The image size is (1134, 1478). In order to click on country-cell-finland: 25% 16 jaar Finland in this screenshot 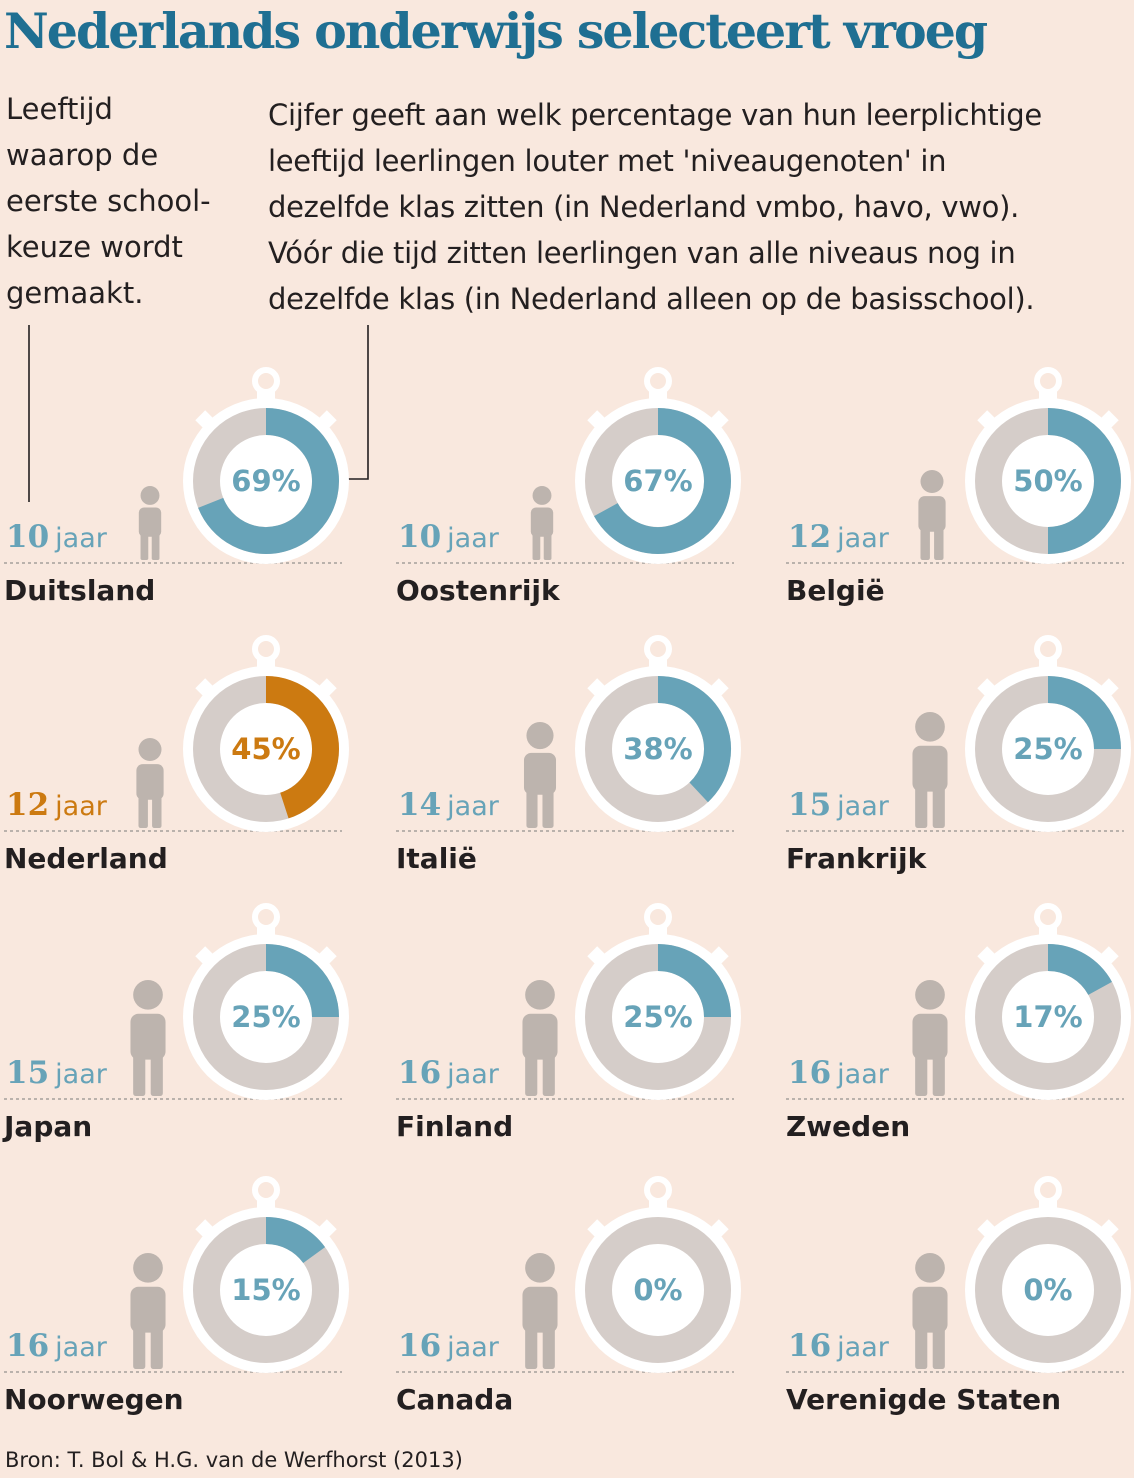, I will do `click(568, 1023)`.